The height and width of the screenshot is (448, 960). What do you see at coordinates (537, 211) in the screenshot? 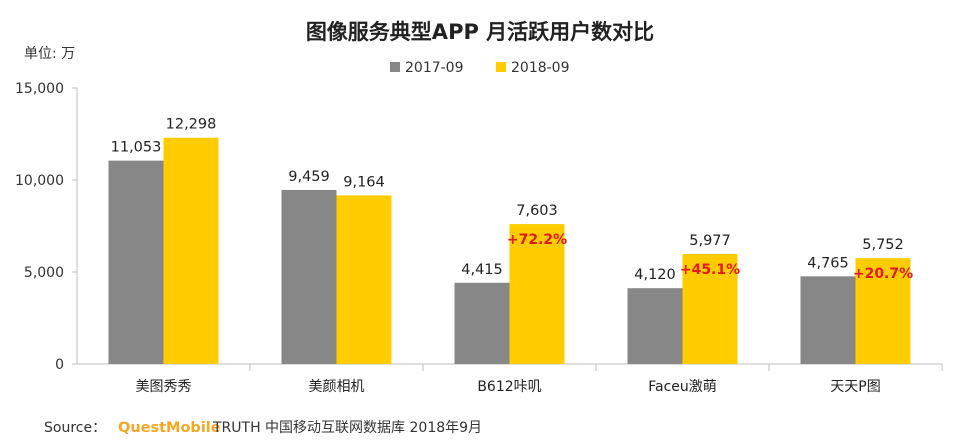
I see `data-label: 7,603` at bounding box center [537, 211].